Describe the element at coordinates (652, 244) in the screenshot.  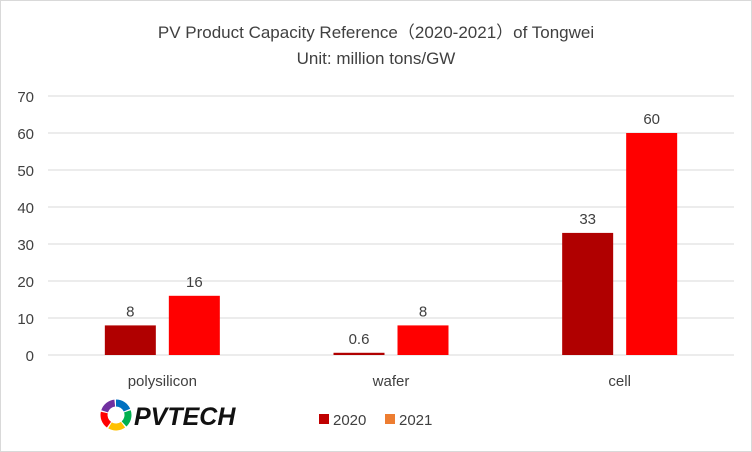
I see `bar-cell-2021` at that location.